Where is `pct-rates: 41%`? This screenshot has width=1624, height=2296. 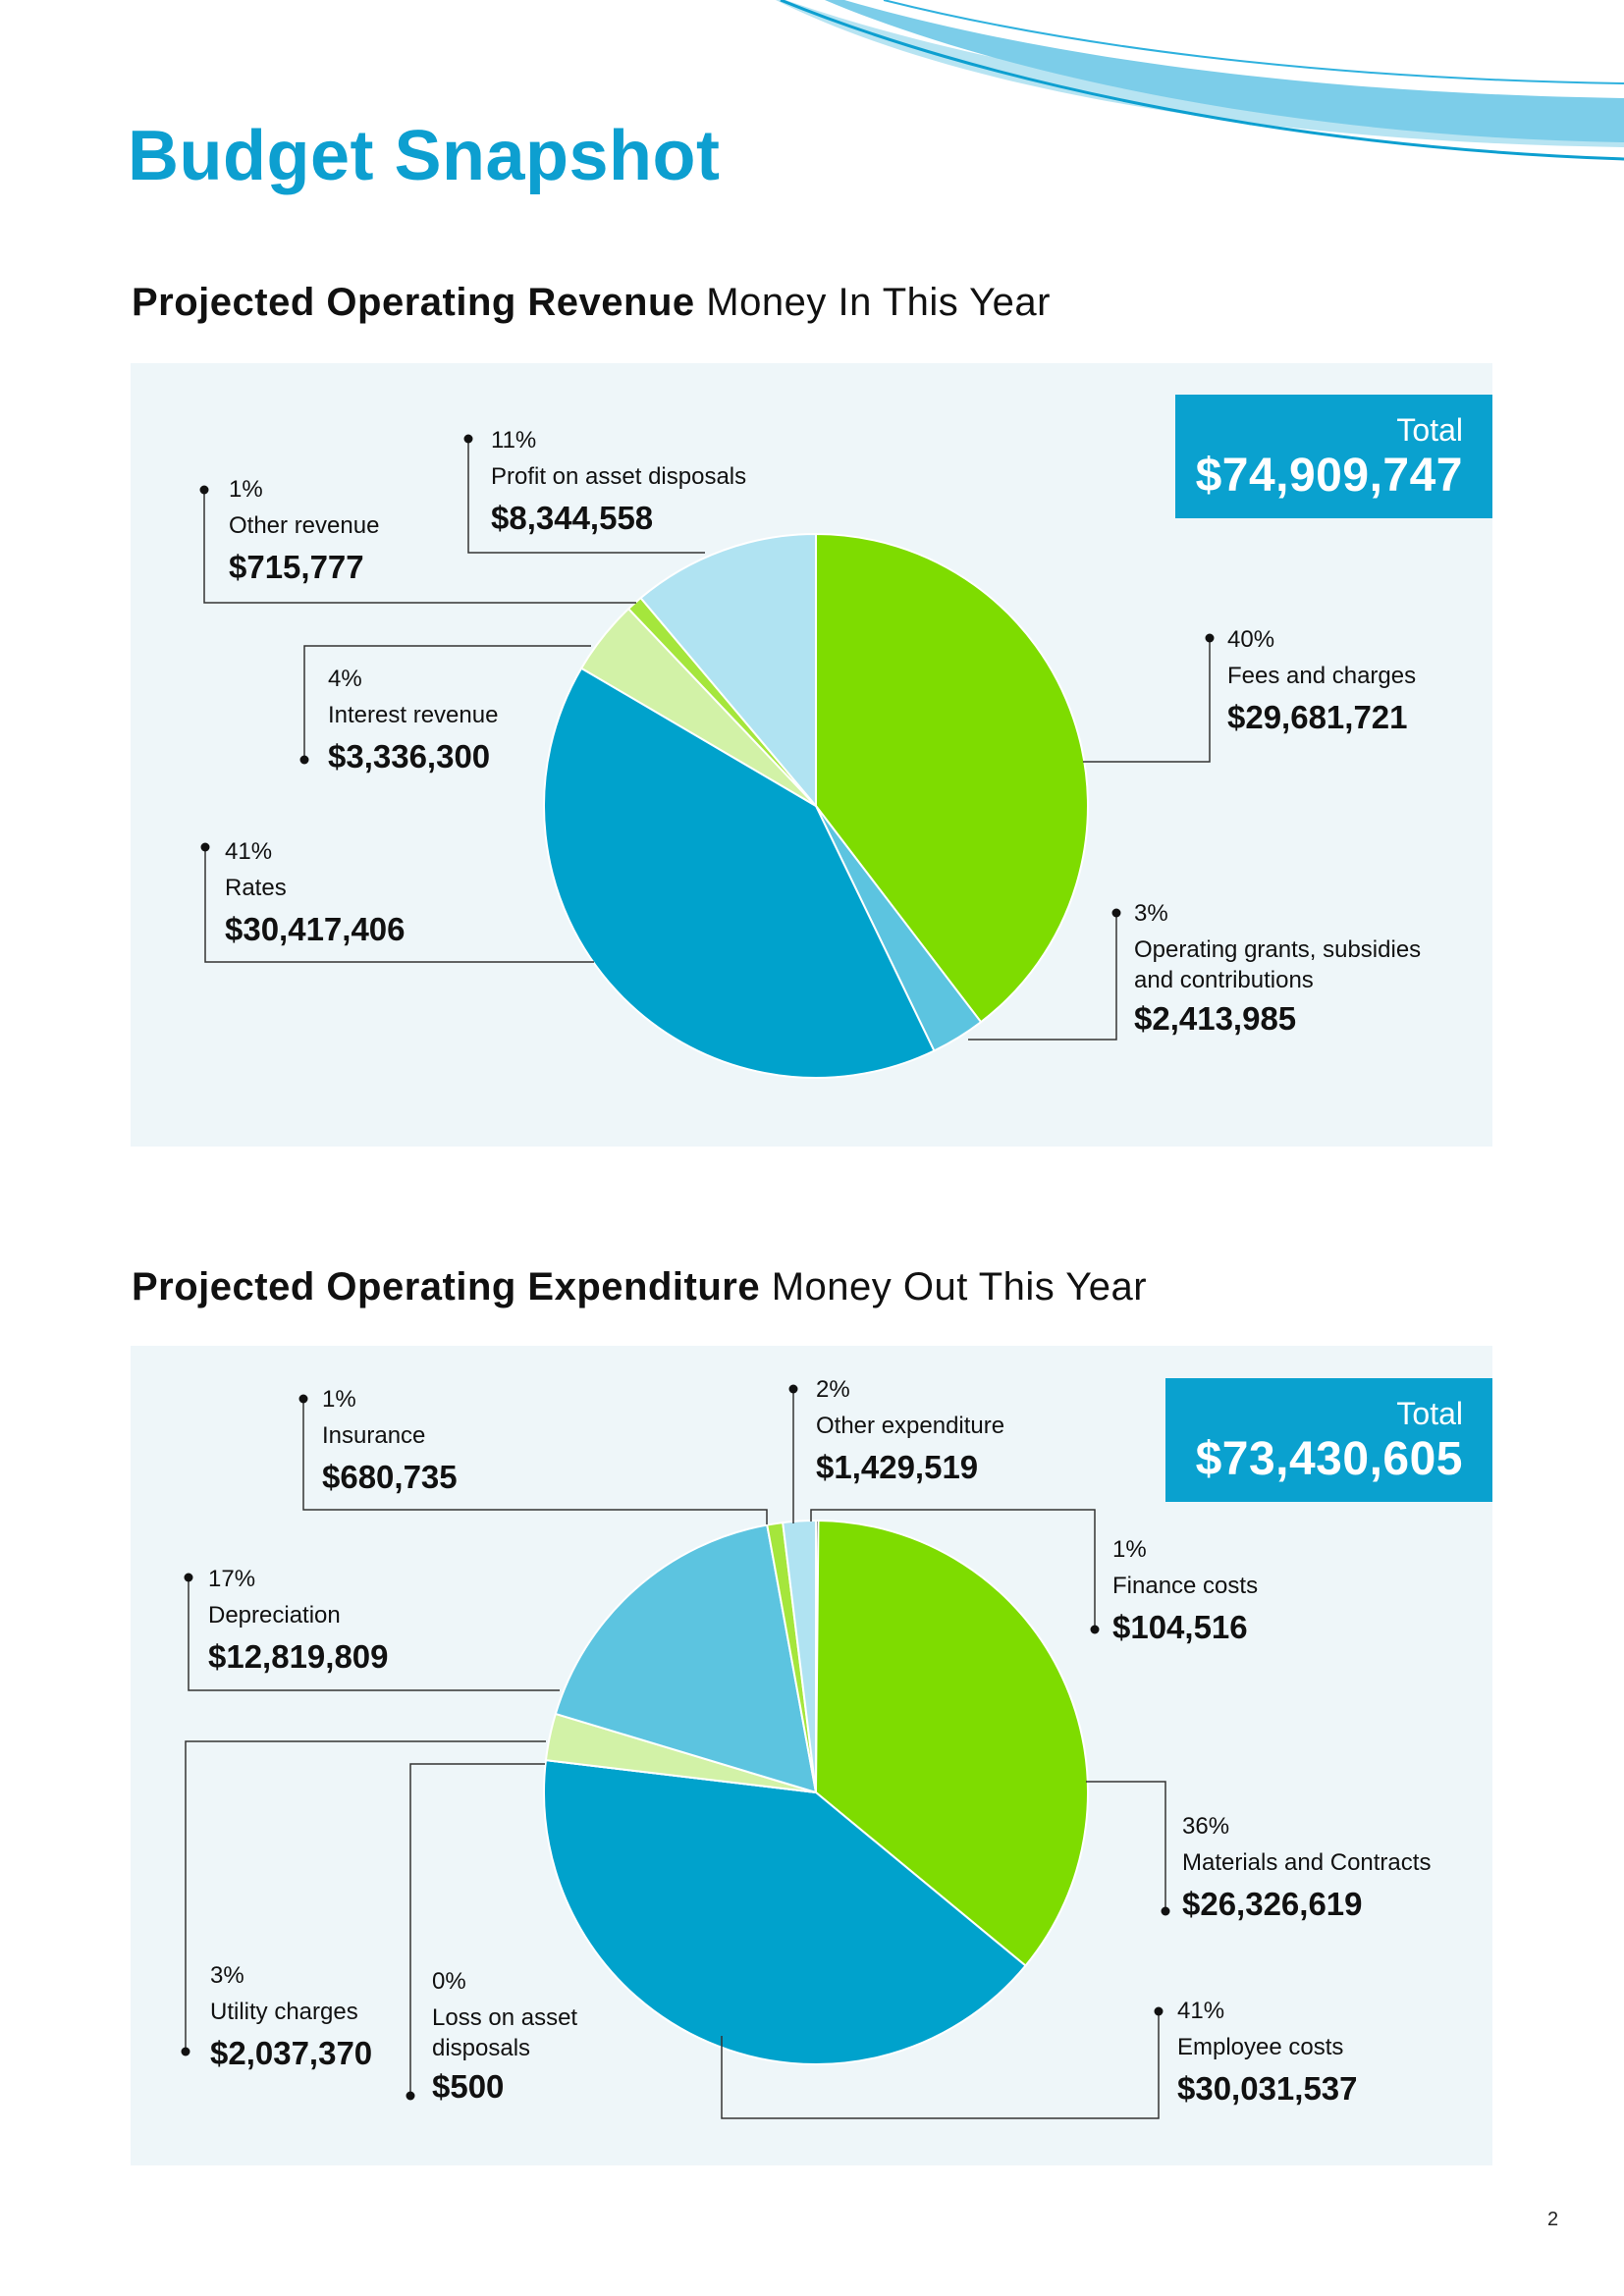
pct-rates: 41% is located at coordinates (249, 852).